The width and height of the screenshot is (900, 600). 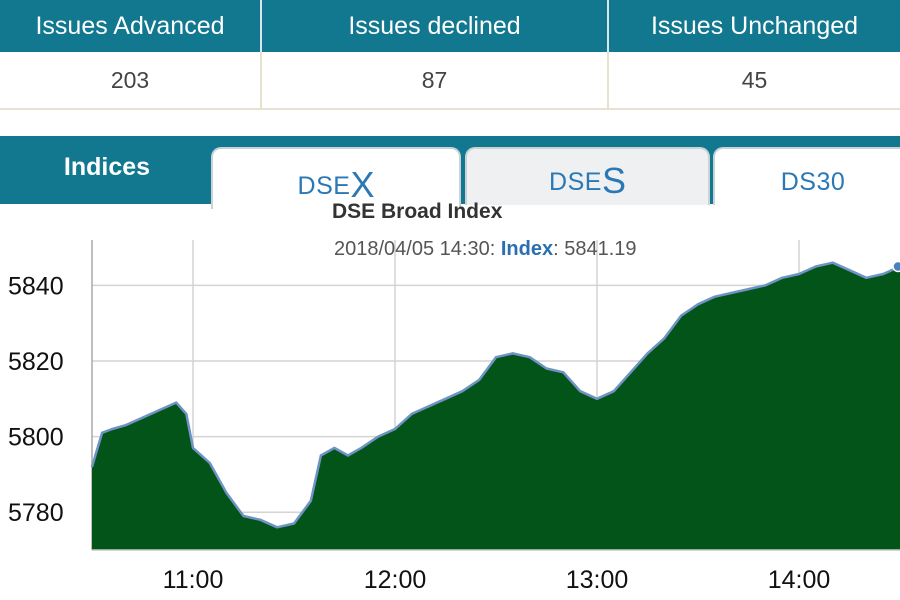 I want to click on y-tick-label: 5840, so click(x=36, y=286).